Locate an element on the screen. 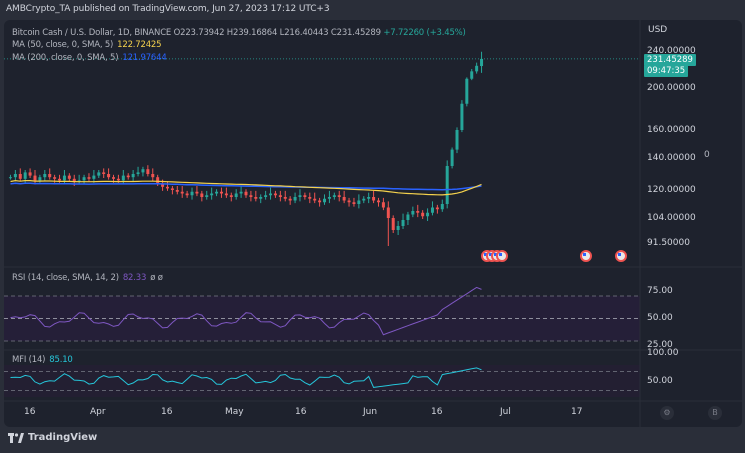  rsi-line is located at coordinates (246, 311).